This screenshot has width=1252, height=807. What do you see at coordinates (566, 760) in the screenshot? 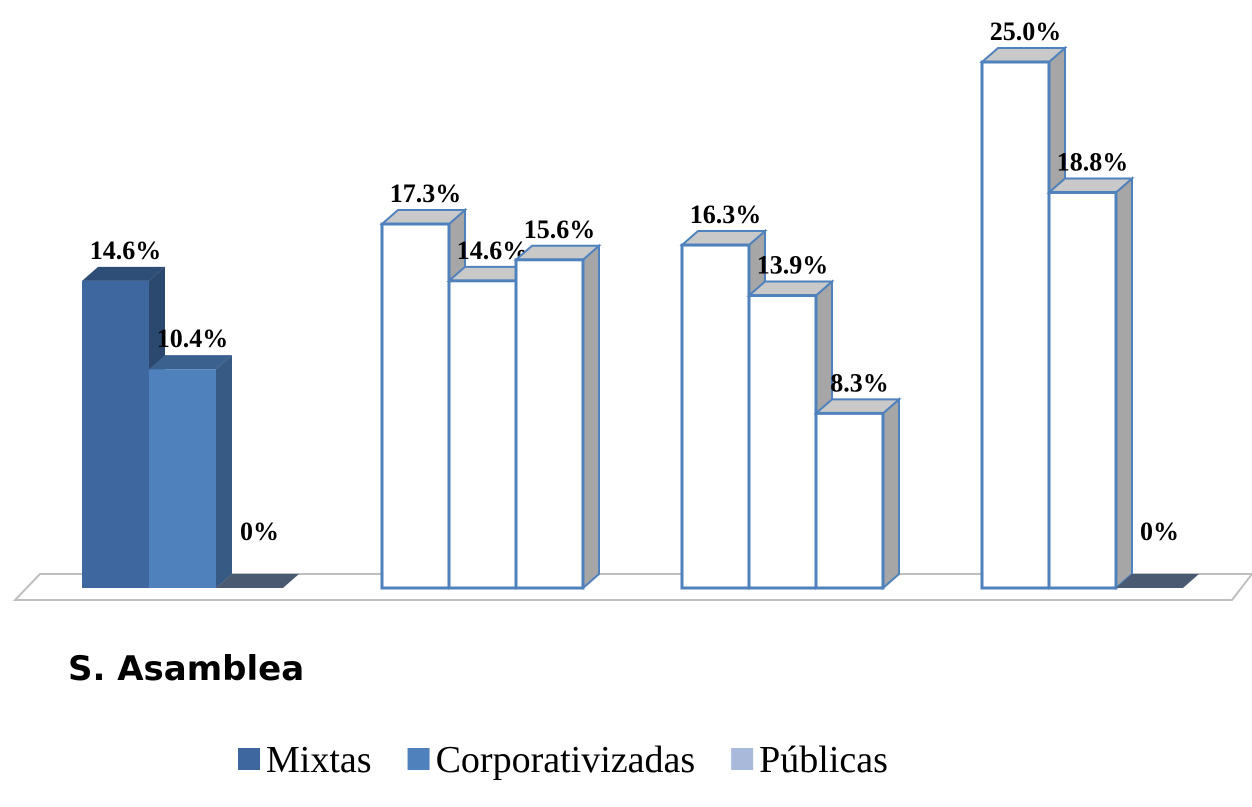
I see `legend-label: Corporativizadas` at bounding box center [566, 760].